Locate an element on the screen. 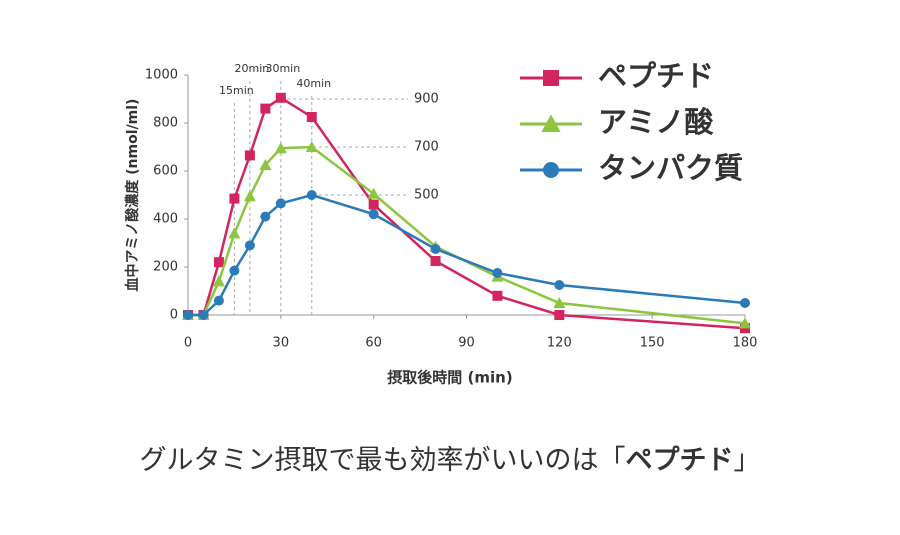  caption: グルタミン摂取で最も効率がいいのは「ペプチド」 is located at coordinates (450, 457).